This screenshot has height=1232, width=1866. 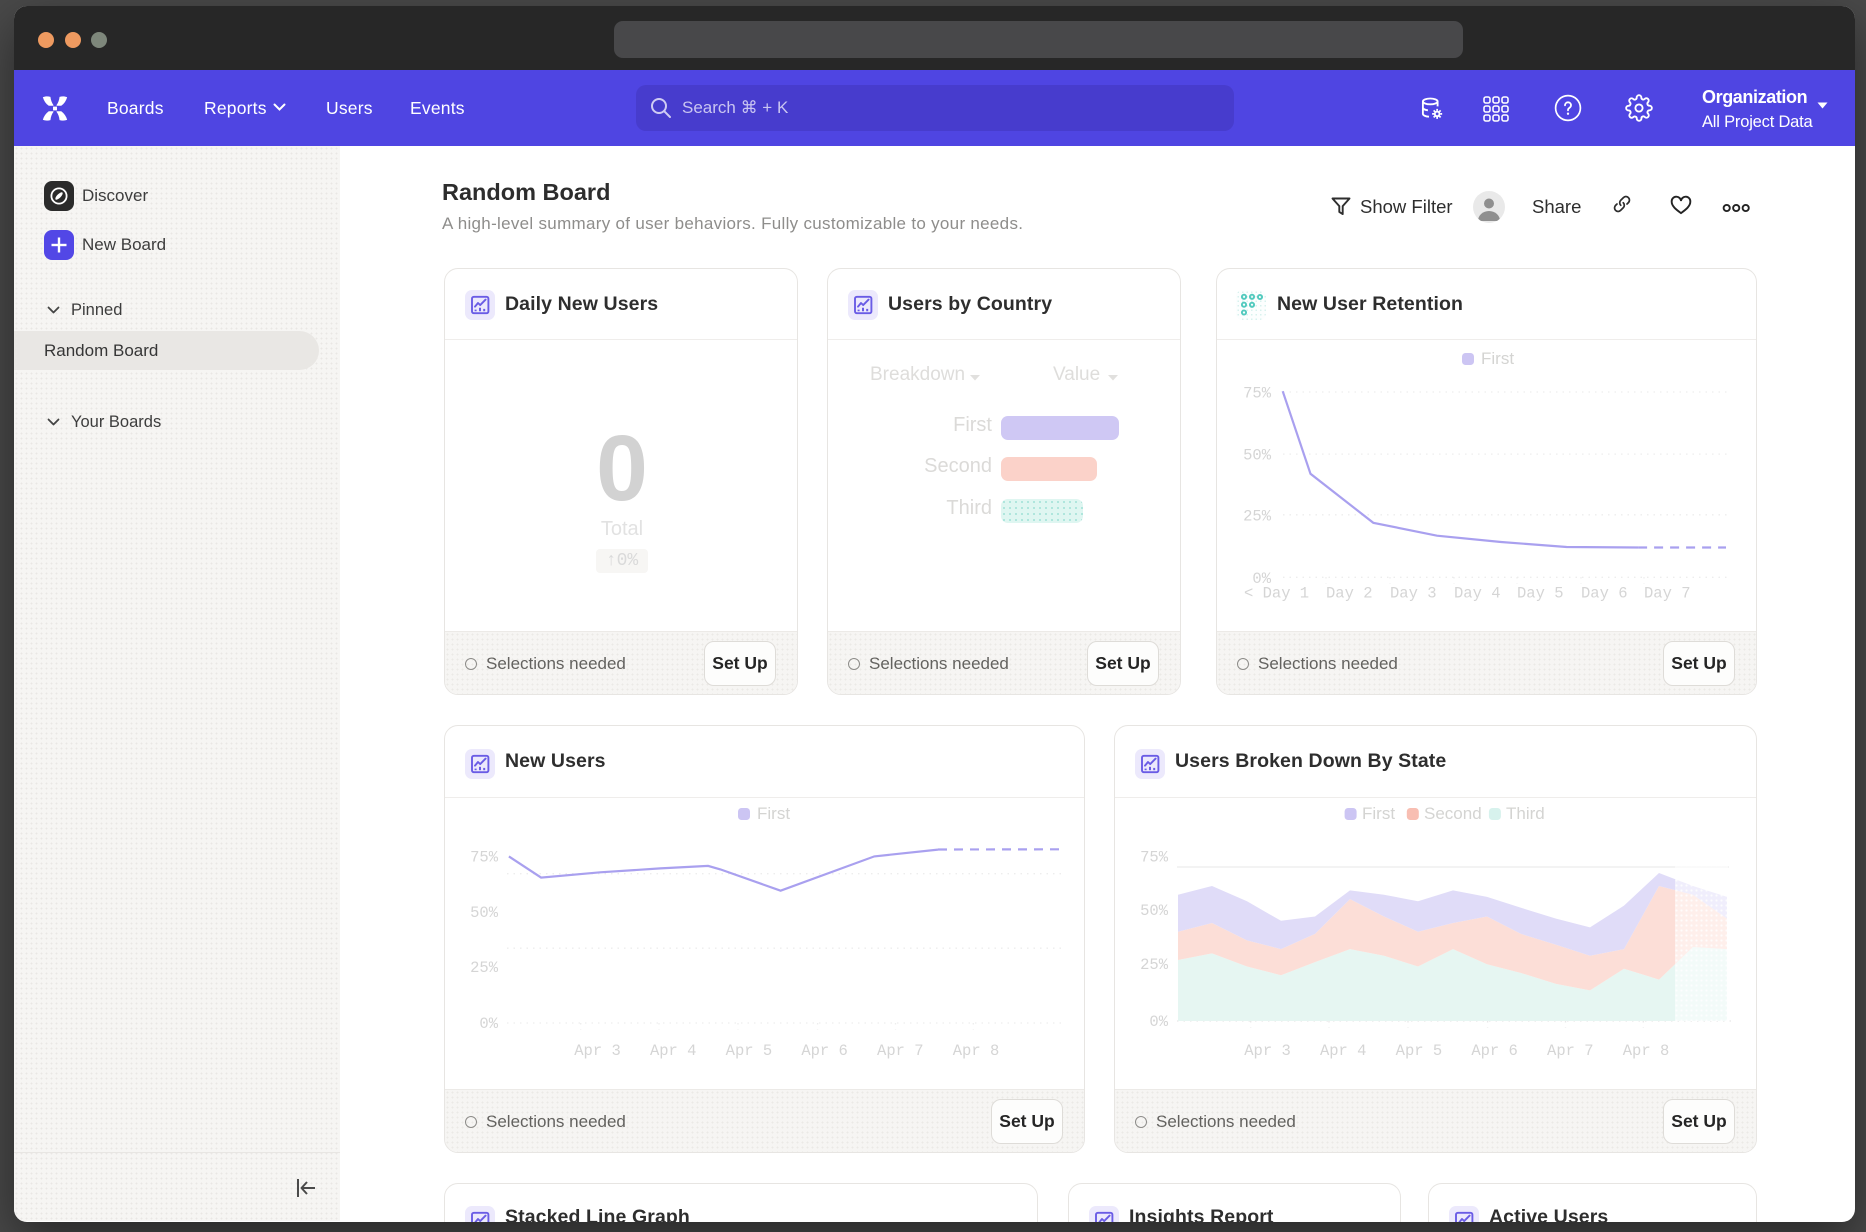 I want to click on svg-text: < Day 1, so click(x=1276, y=594).